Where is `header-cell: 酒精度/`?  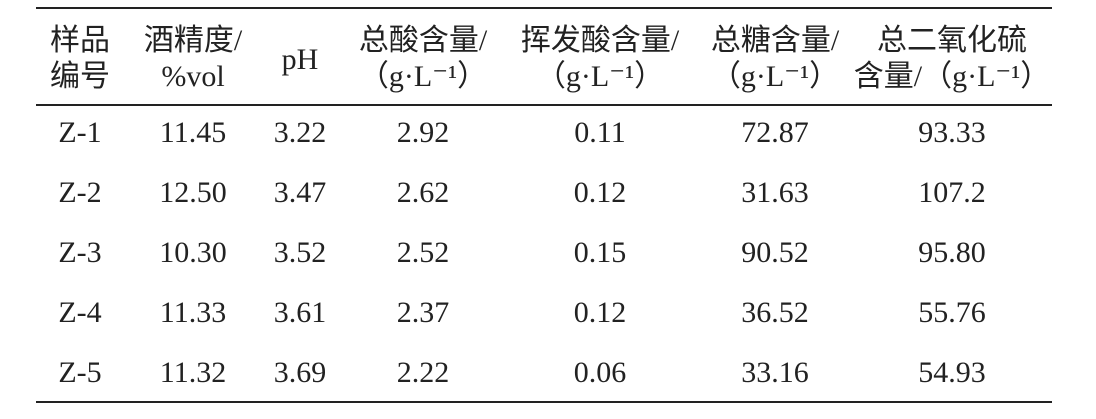 header-cell: 酒精度/ is located at coordinates (193, 40).